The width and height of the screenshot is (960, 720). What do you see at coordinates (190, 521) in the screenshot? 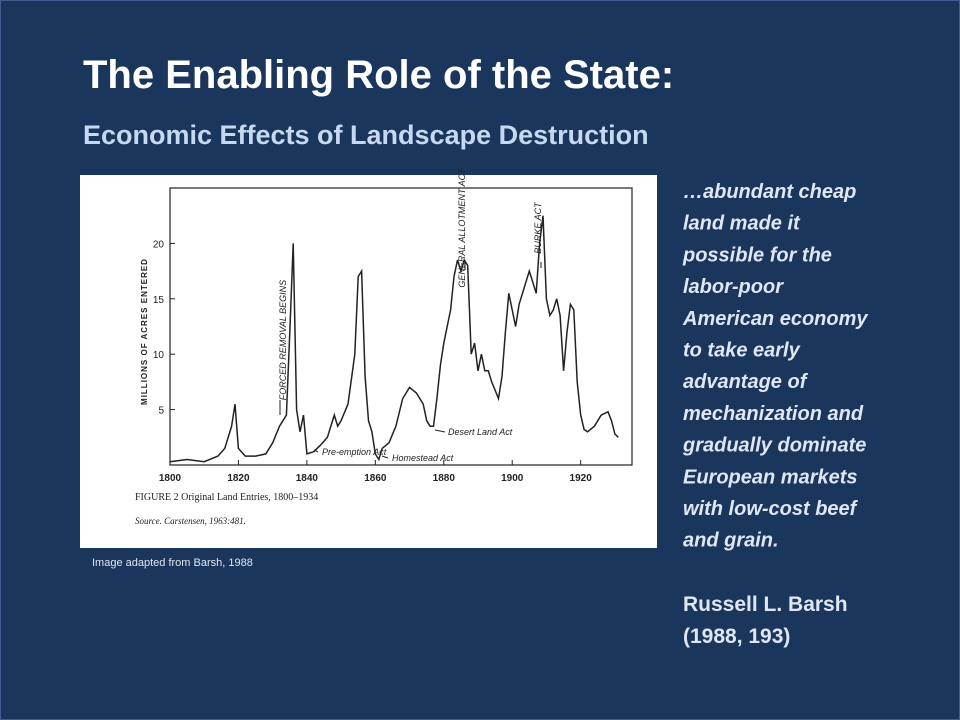
I see `figure-source: Source. Carstensen, 1963:481.` at bounding box center [190, 521].